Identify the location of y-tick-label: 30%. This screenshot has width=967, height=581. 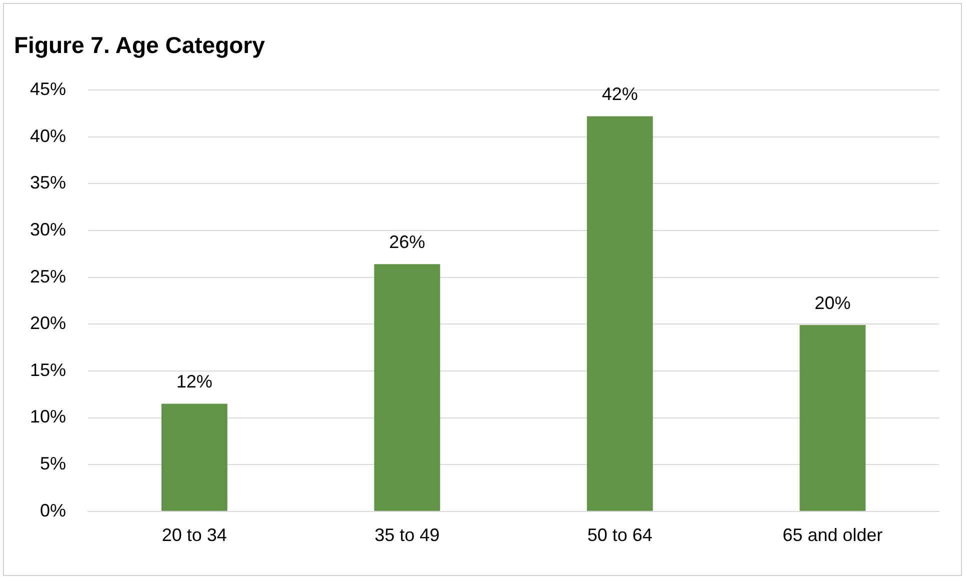
(48, 229).